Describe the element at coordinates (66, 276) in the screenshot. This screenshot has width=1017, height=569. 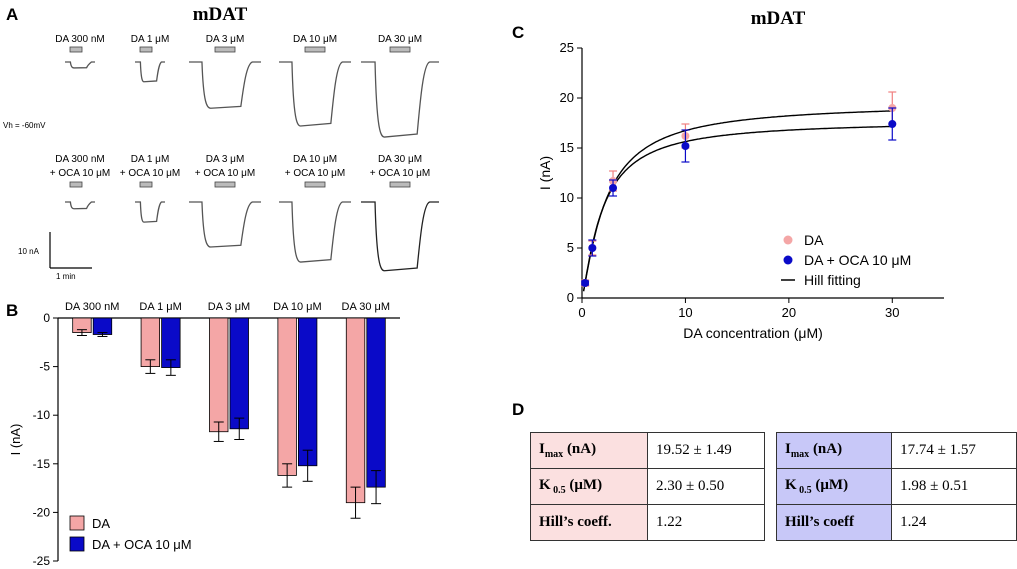
I see `scale-time-label: 1 min` at that location.